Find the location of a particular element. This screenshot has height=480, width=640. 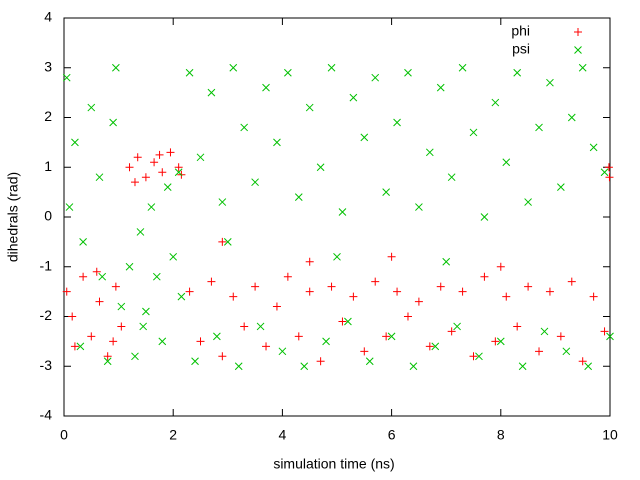

y-tick-label: 0 is located at coordinates (48, 216).